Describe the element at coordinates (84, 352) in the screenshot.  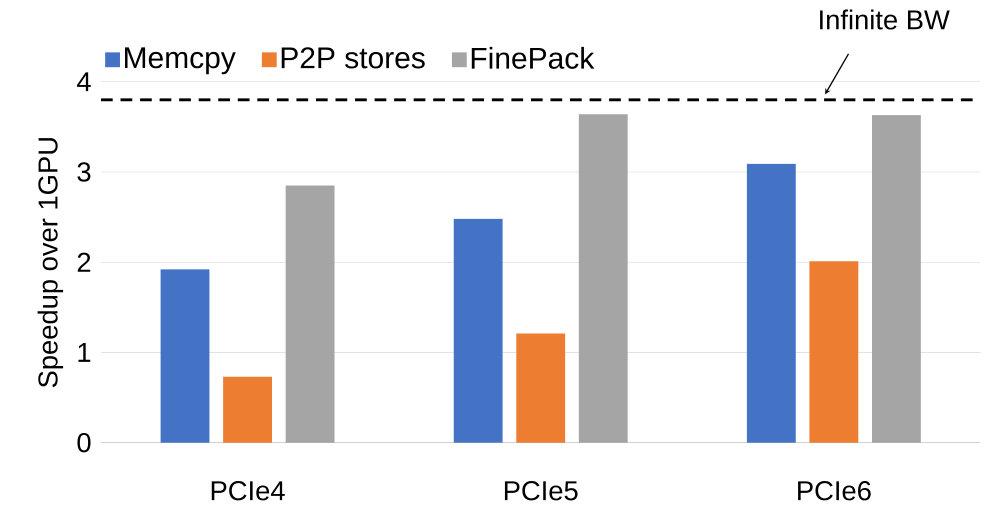
I see `y-tick-label: 1` at that location.